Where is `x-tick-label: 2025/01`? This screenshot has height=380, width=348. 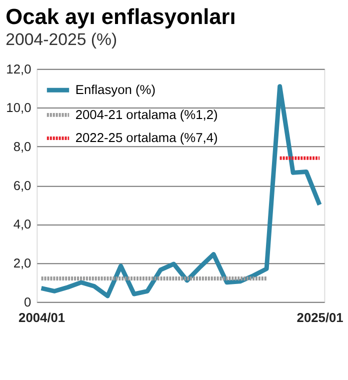
x-tick-label: 2025/01 is located at coordinates (320, 318).